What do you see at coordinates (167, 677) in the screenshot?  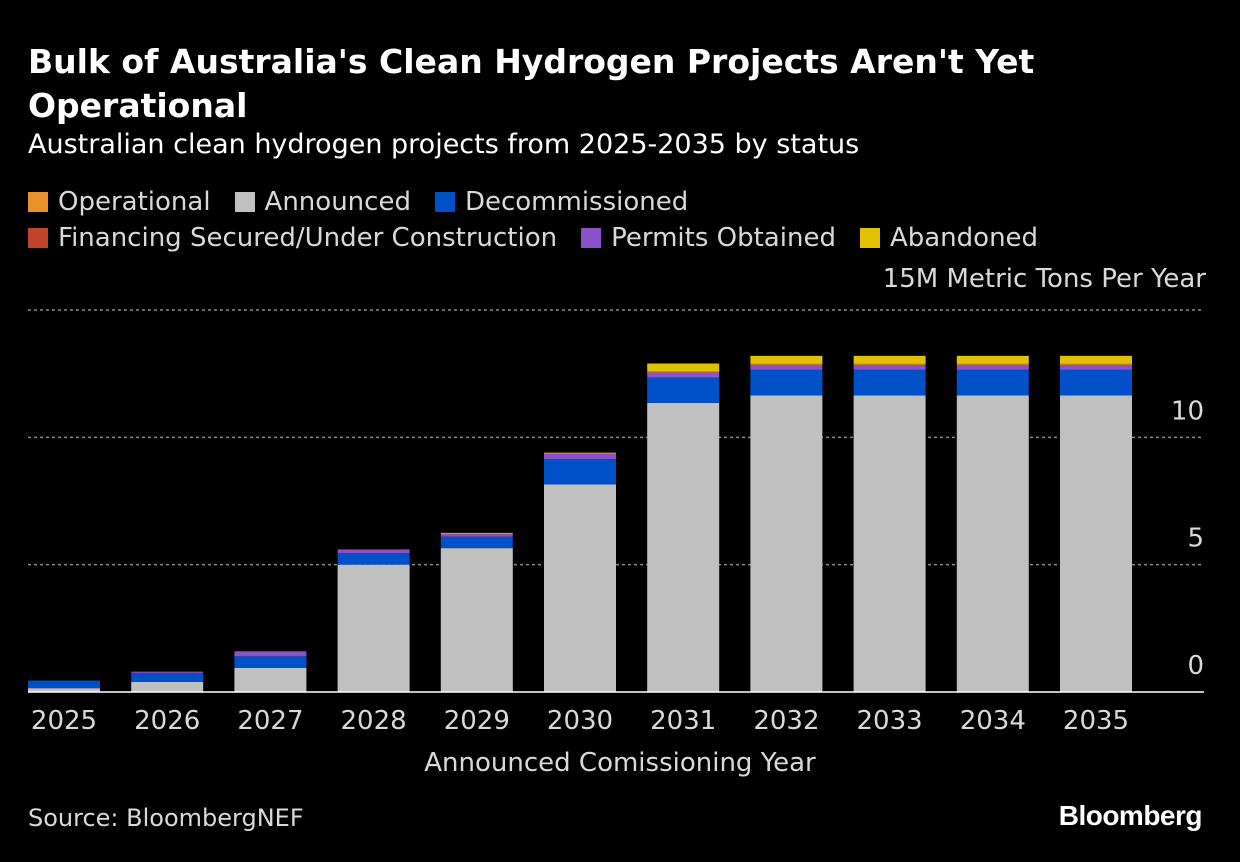 I see `bar-segment-decommissioned-2026` at bounding box center [167, 677].